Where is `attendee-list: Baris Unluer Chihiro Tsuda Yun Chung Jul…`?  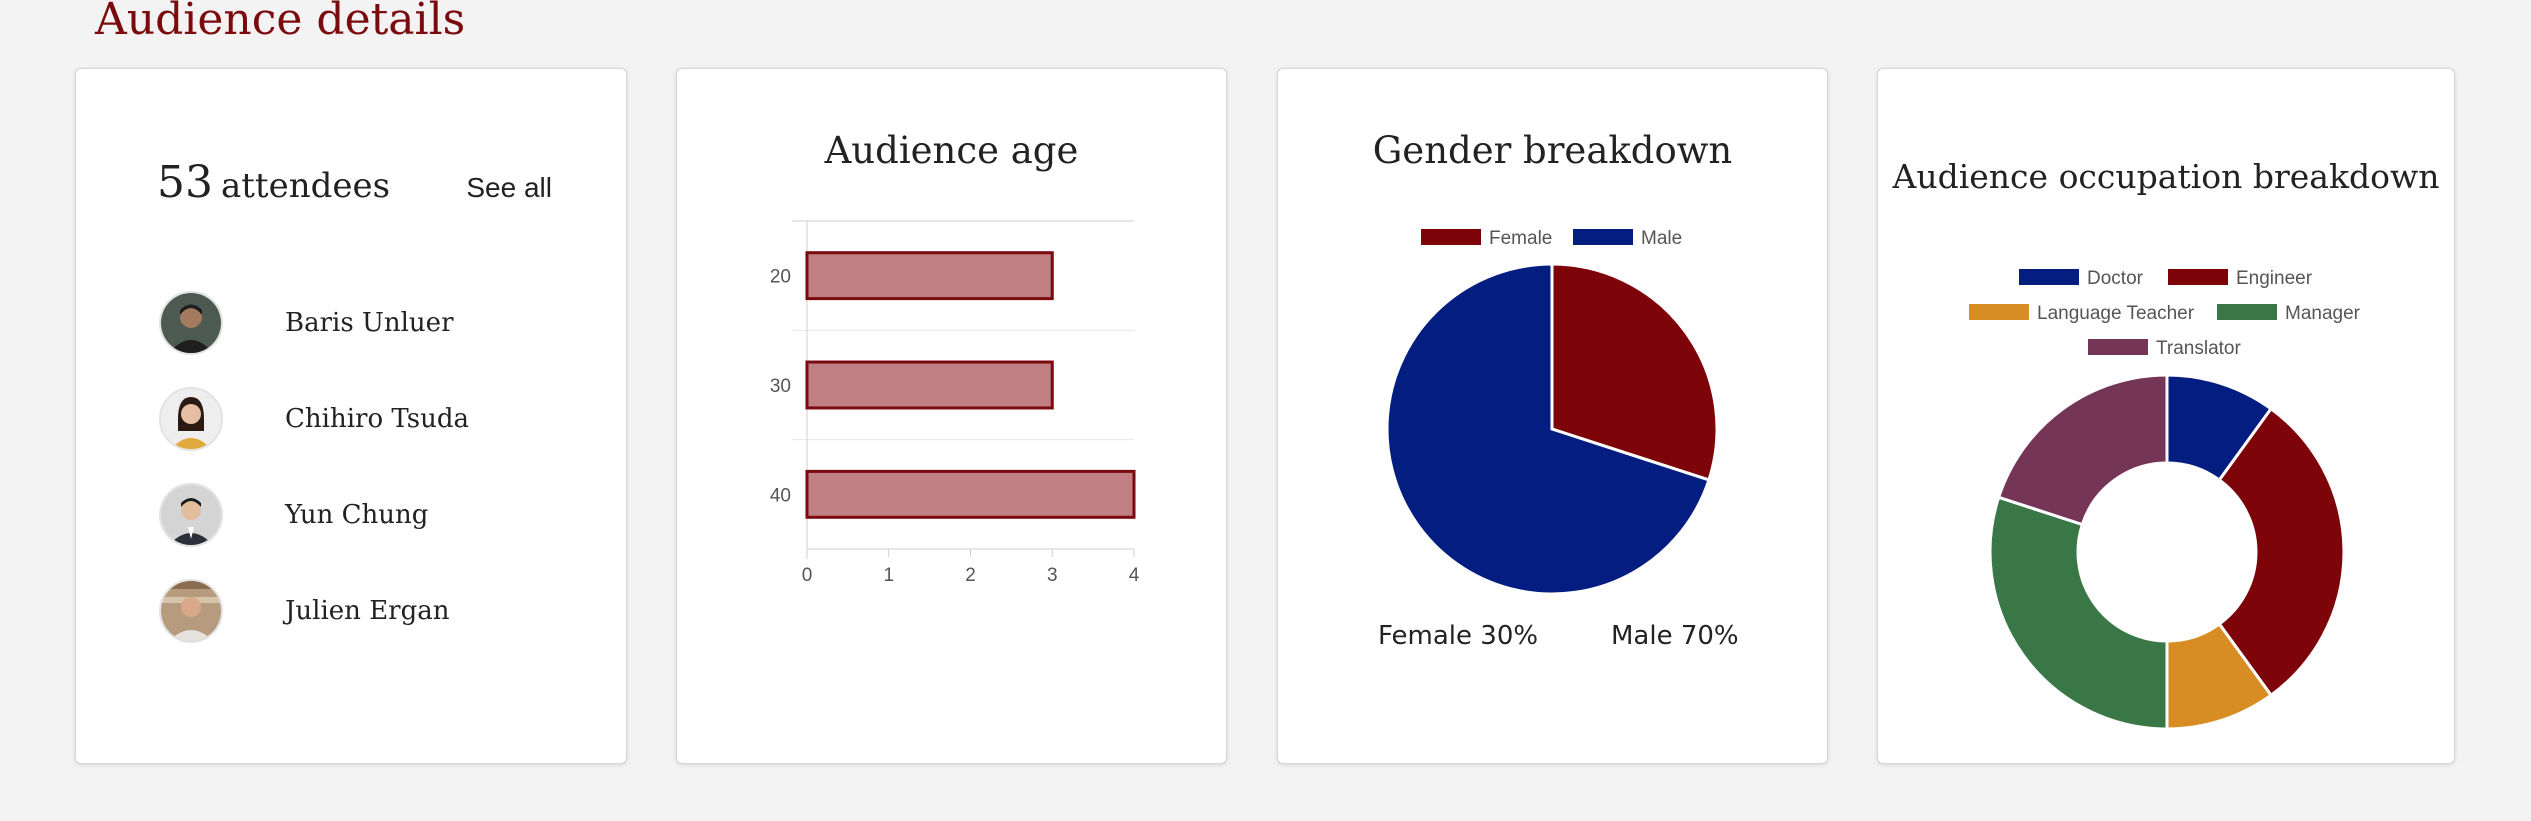
attendee-list: Baris Unluer Chihiro Tsuda Yun Chung Jul… is located at coordinates (314, 483).